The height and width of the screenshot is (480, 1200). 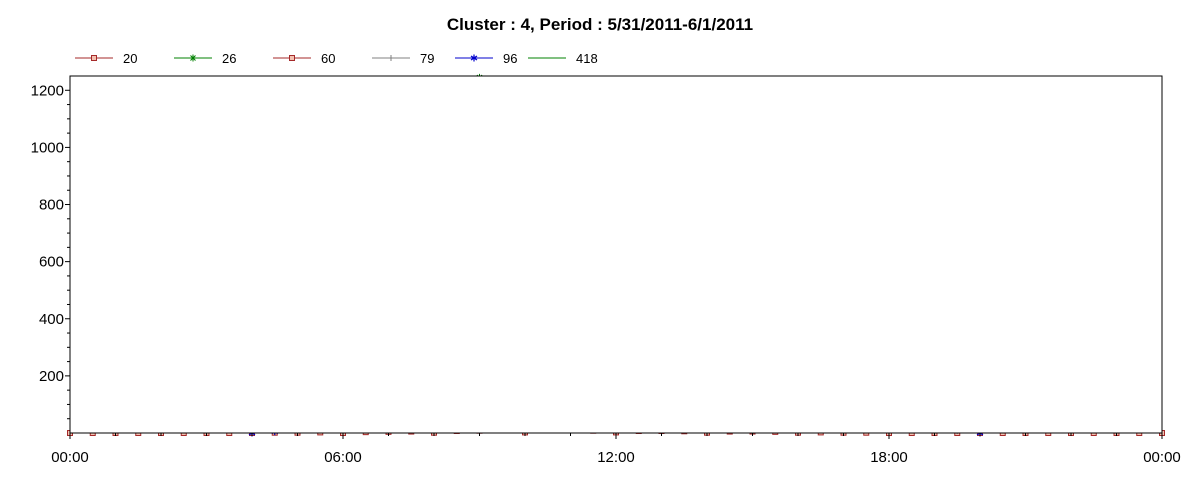 I want to click on legend-item: 20, so click(x=106, y=58).